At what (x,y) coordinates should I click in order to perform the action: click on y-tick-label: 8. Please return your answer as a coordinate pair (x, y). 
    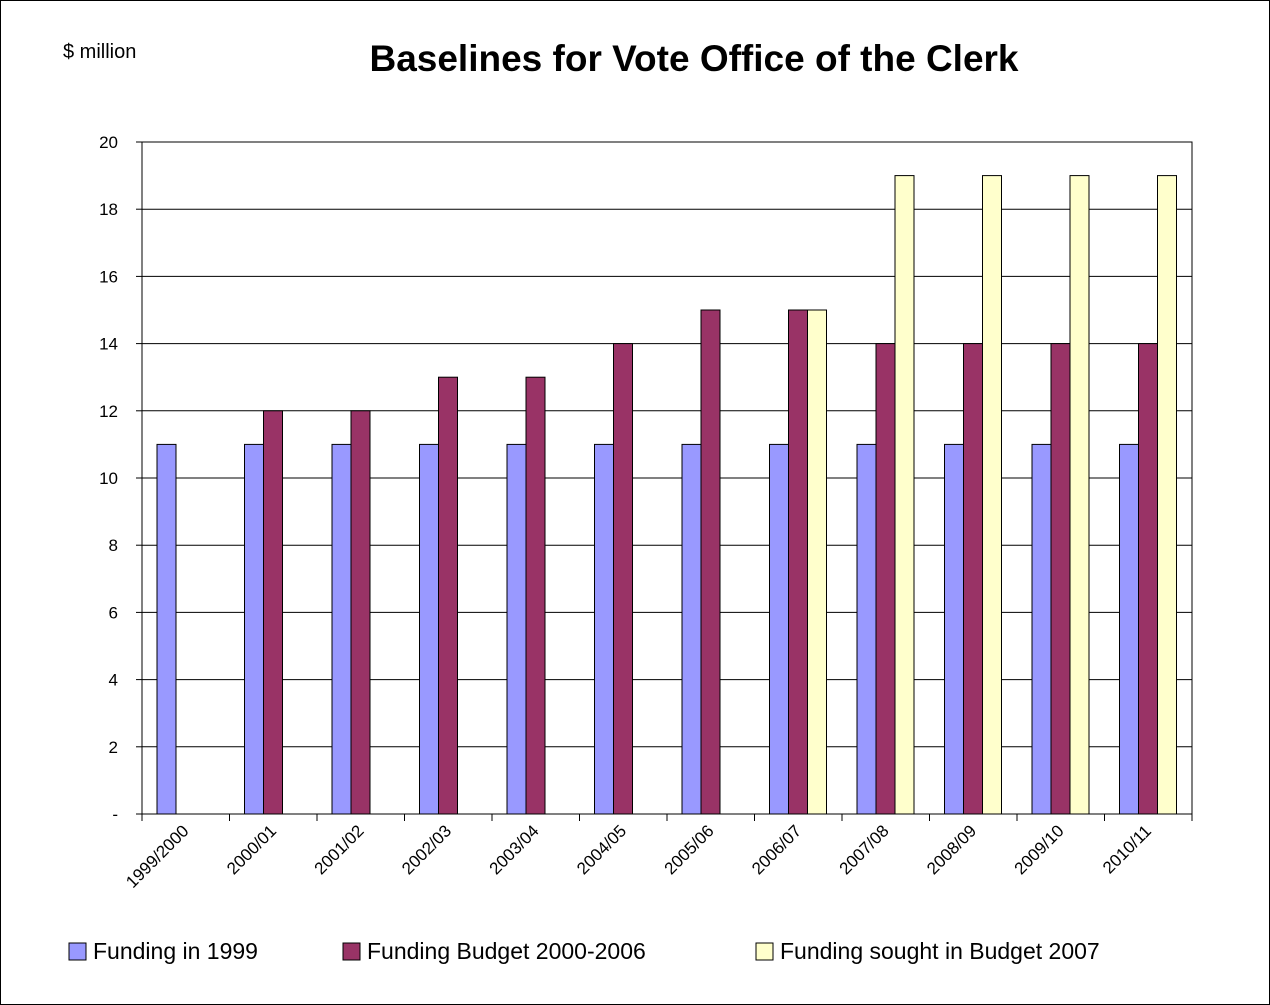
    Looking at the image, I should click on (113, 545).